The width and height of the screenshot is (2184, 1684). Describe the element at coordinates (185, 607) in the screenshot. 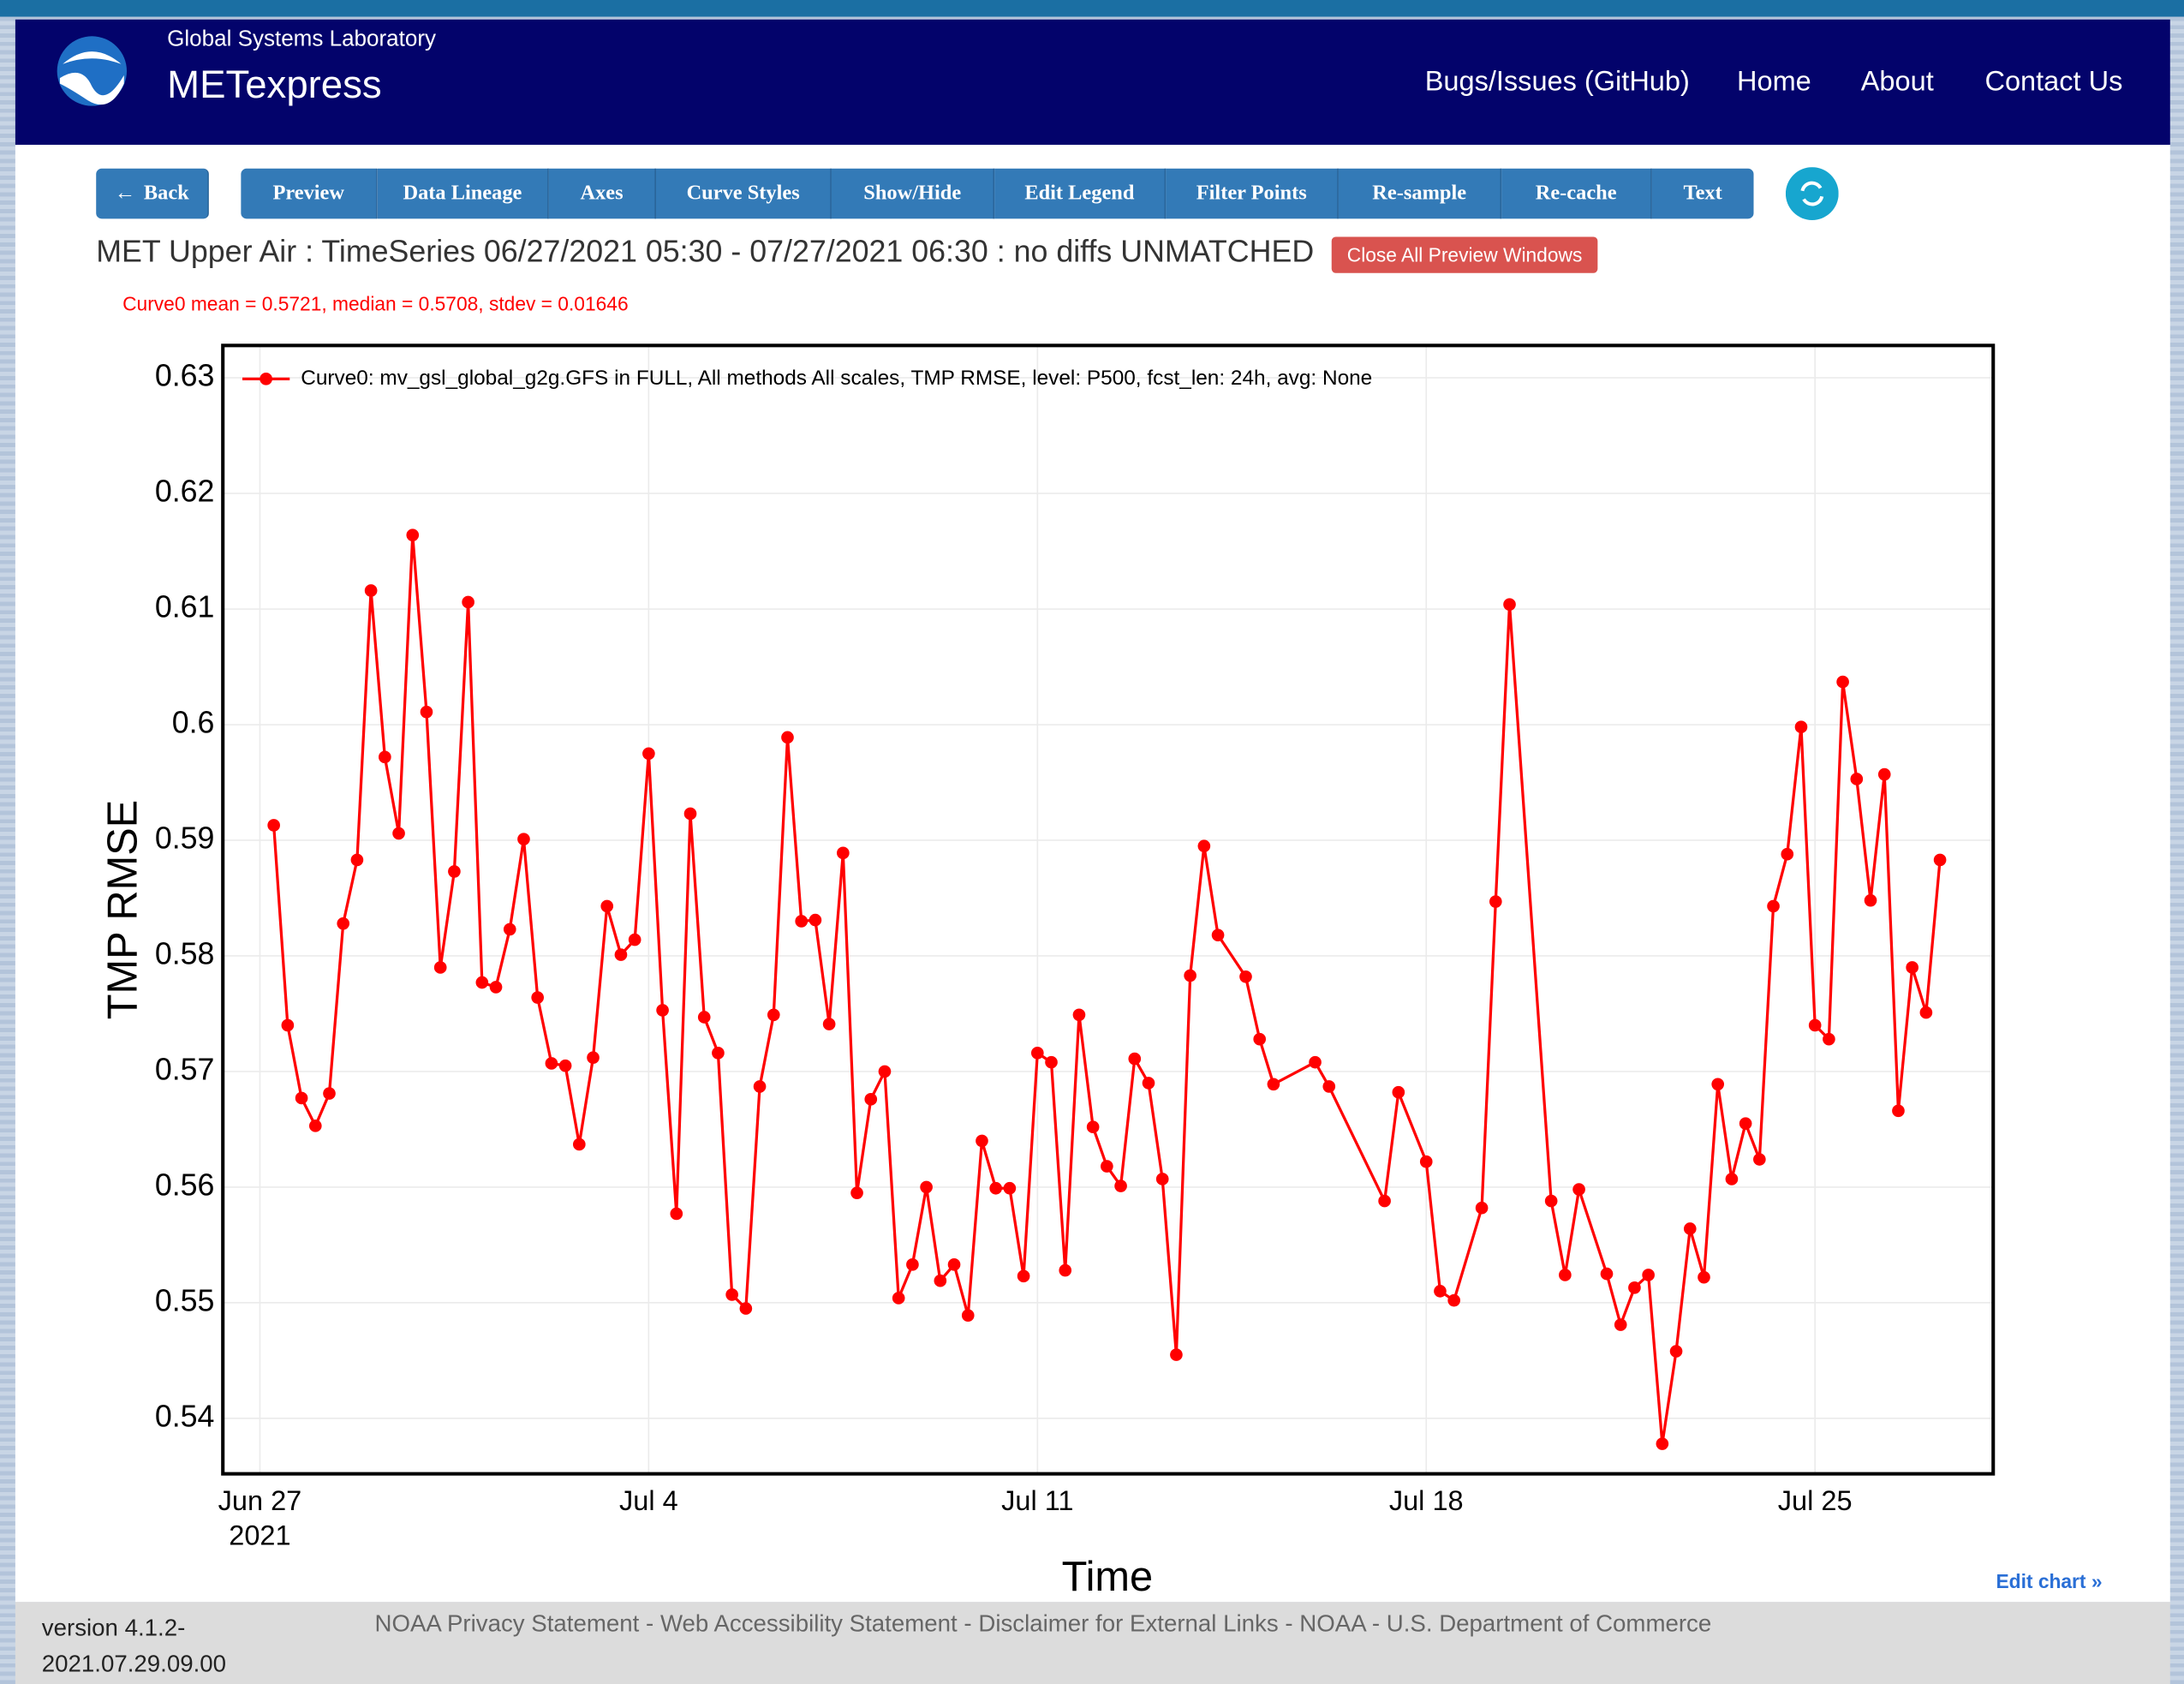

I see `y-tick-label: 0.61` at that location.